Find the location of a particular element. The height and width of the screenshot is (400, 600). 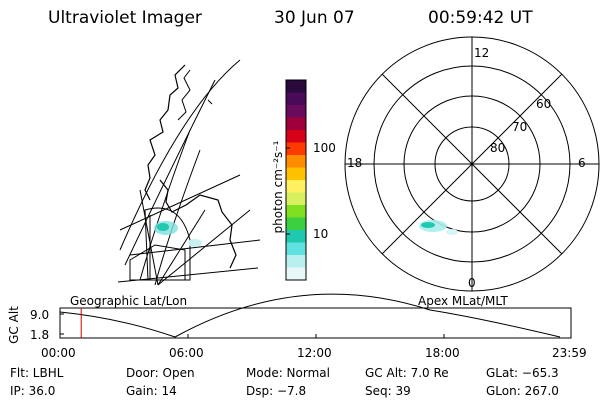

color-bar is located at coordinates (296, 180).